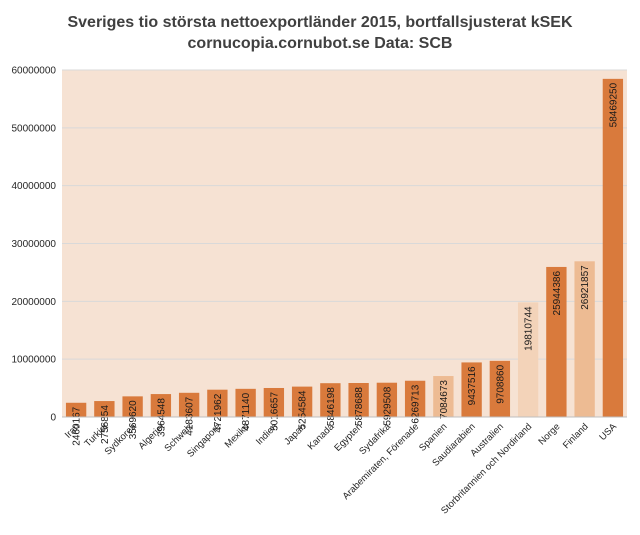 The height and width of the screenshot is (535, 640). Describe the element at coordinates (416, 403) in the screenshot. I see `bar-value-label: 6269713` at that location.